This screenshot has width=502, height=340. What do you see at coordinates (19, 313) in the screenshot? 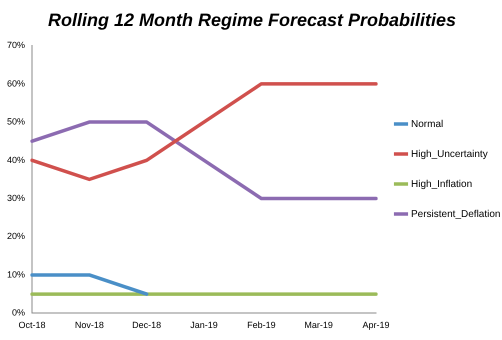
I see `y-tick-label: 0%` at bounding box center [19, 313].